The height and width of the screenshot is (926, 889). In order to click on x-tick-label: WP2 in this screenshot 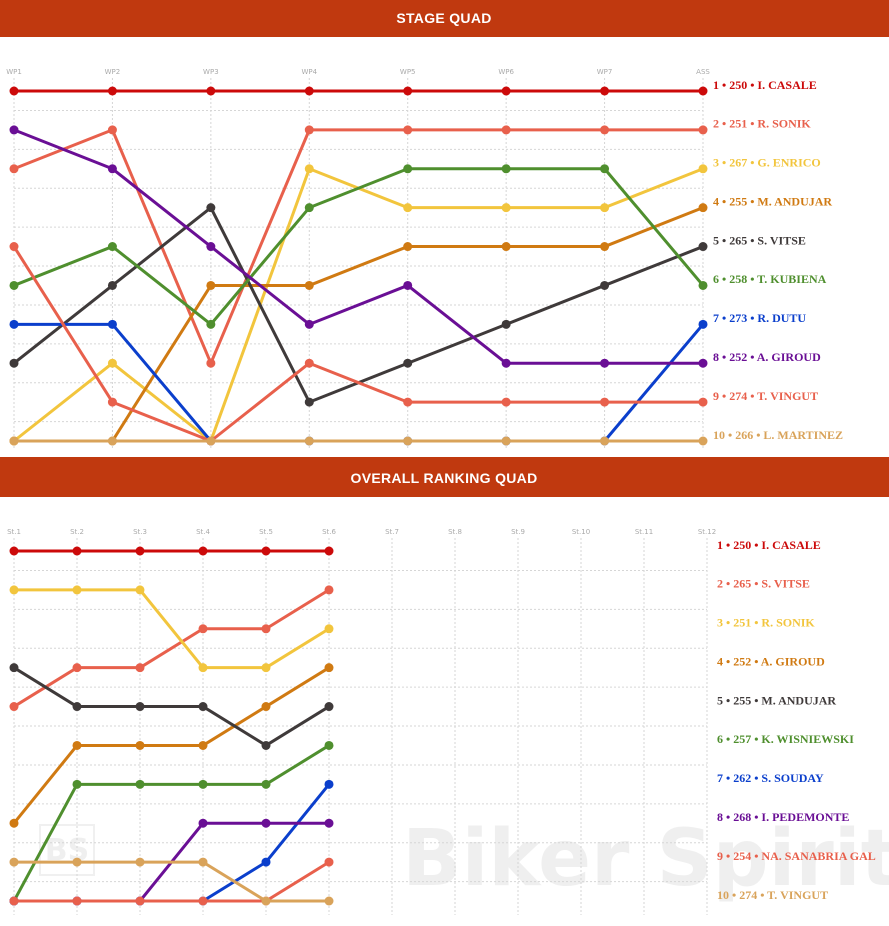, I will do `click(113, 72)`.